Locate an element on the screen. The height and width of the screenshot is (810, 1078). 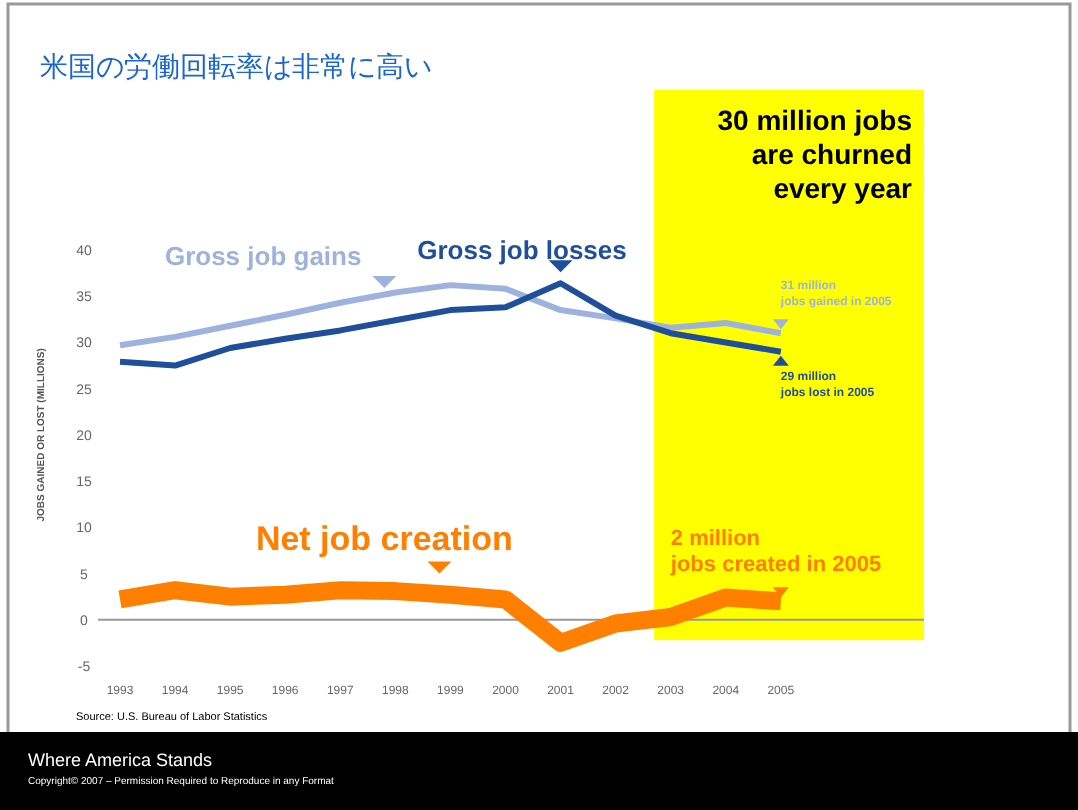
chart-title: 米国の労働回転率は非常に高い is located at coordinates (236, 66).